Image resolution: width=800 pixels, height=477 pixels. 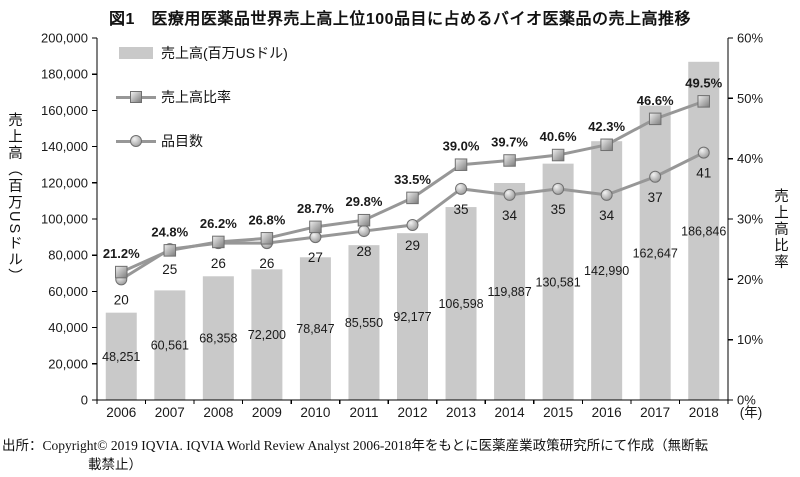 I want to click on ratio-percent-label: 39.7%, so click(x=509, y=141).